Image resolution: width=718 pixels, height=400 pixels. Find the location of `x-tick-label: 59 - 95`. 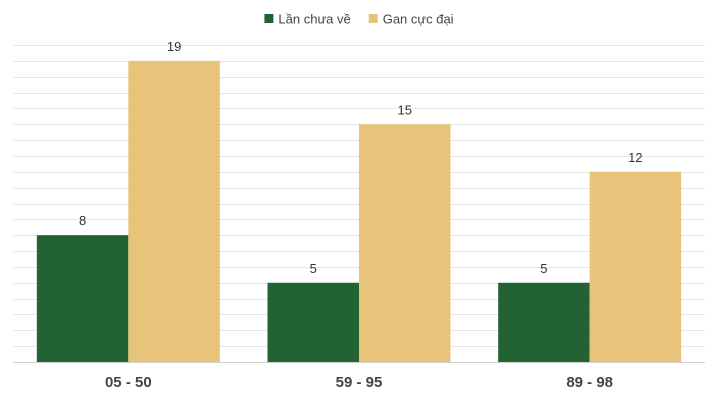

x-tick-label: 59 - 95 is located at coordinates (359, 382).